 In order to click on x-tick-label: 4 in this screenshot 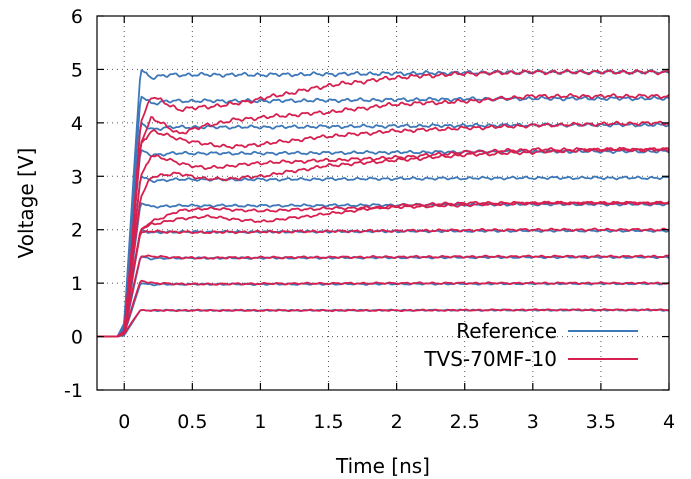, I will do `click(669, 422)`.